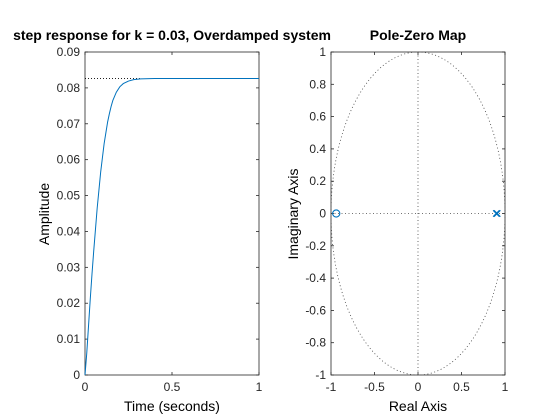 Image resolution: width=560 pixels, height=420 pixels. What do you see at coordinates (505, 387) in the screenshot?
I see `pz-xtick-label: 1` at bounding box center [505, 387].